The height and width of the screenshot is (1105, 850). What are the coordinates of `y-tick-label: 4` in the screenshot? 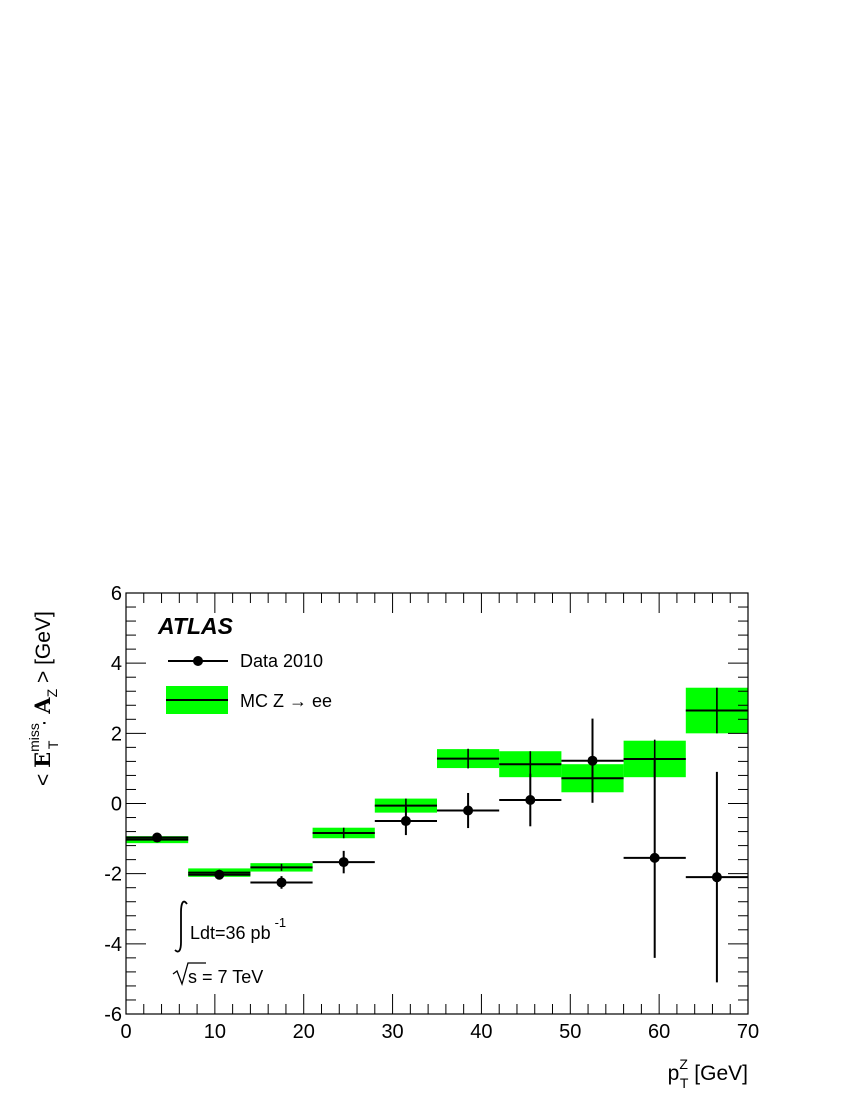 It's located at (116, 664).